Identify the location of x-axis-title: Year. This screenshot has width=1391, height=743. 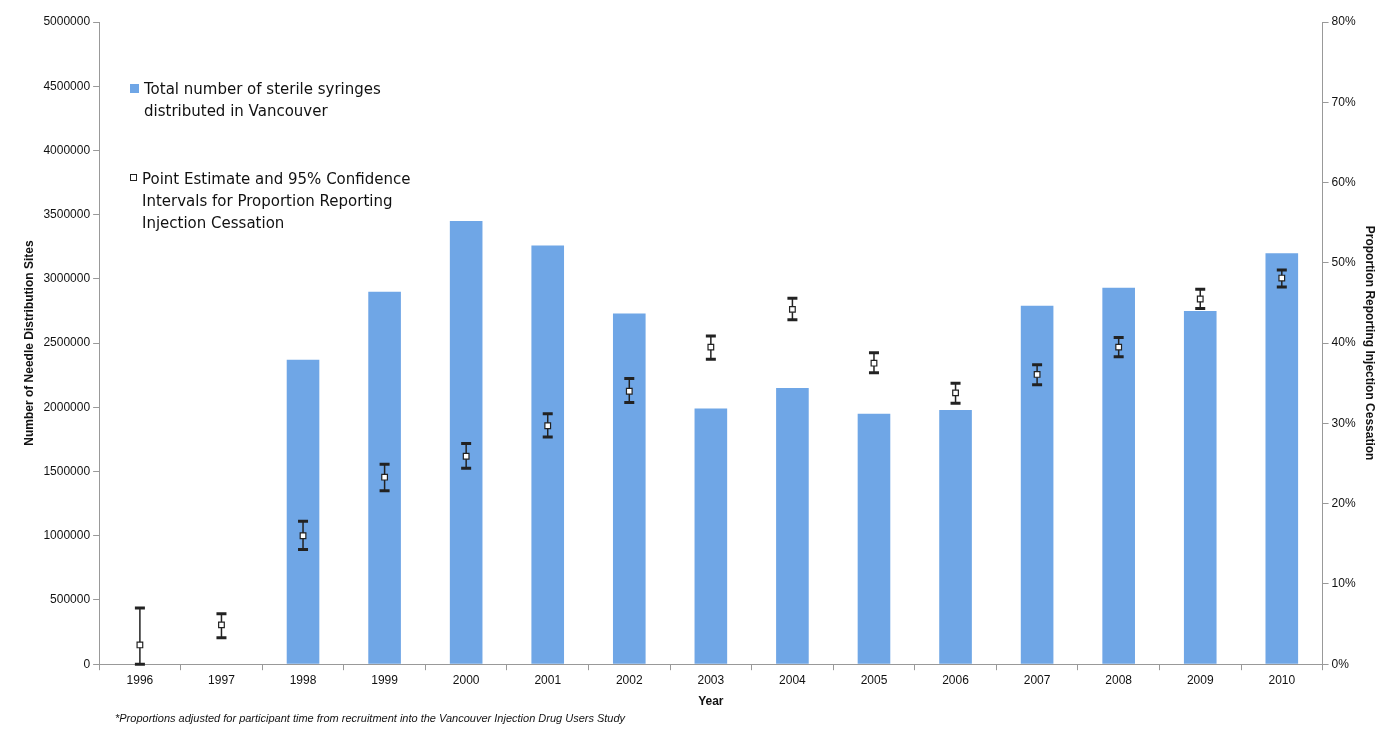
(711, 701).